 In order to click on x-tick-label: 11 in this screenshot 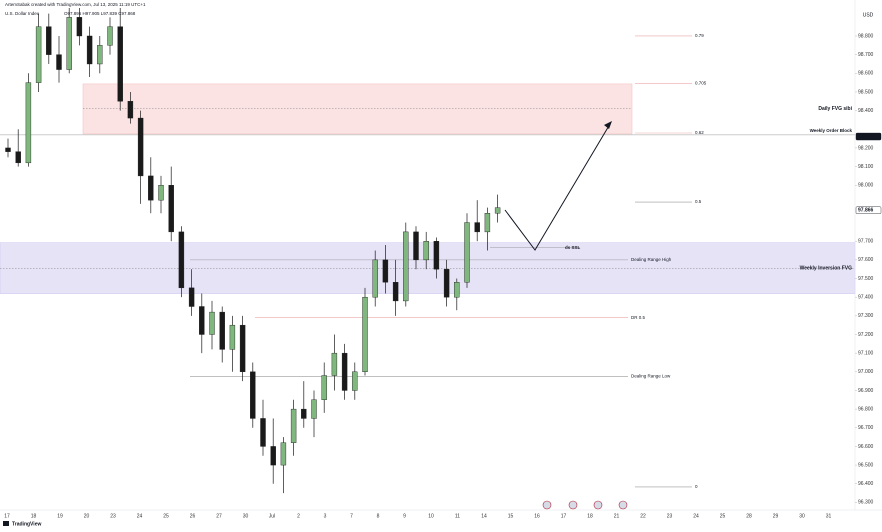, I will do `click(457, 516)`.